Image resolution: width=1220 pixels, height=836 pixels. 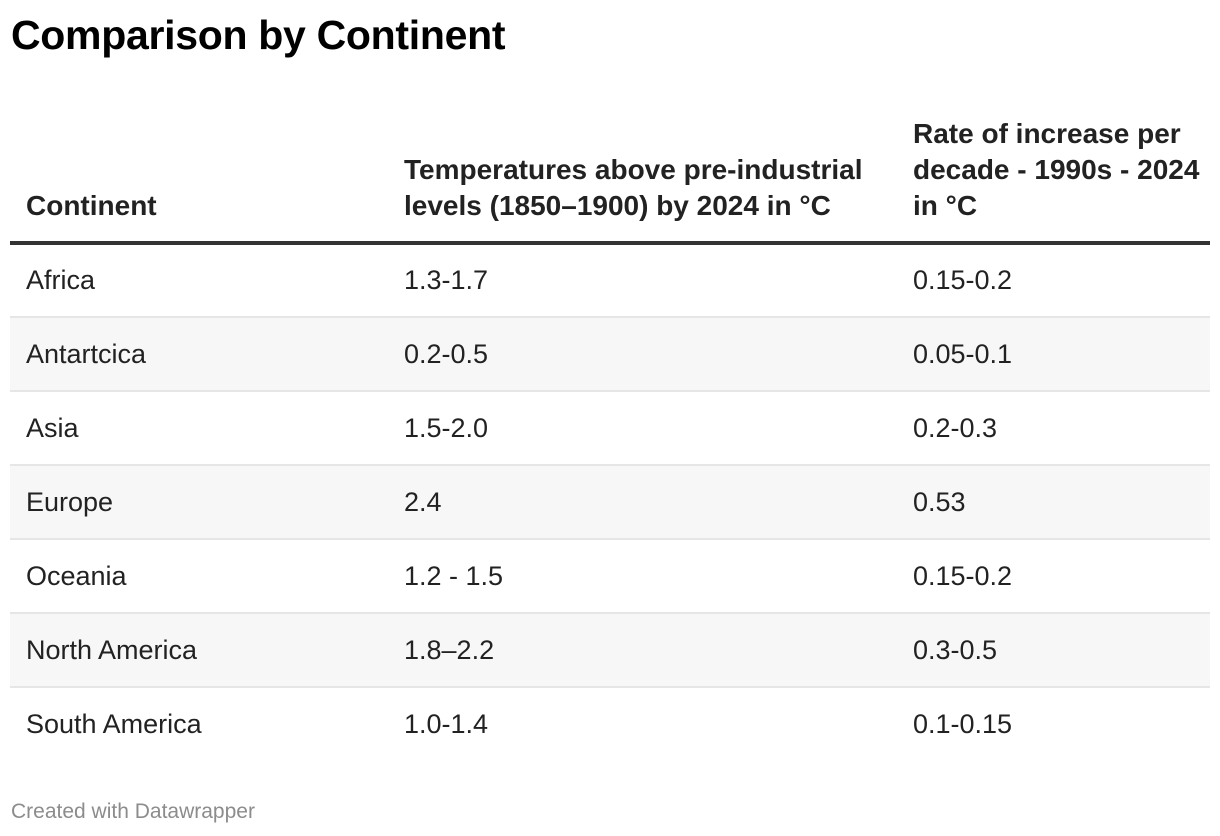 What do you see at coordinates (114, 724) in the screenshot?
I see `cell-continent: South America` at bounding box center [114, 724].